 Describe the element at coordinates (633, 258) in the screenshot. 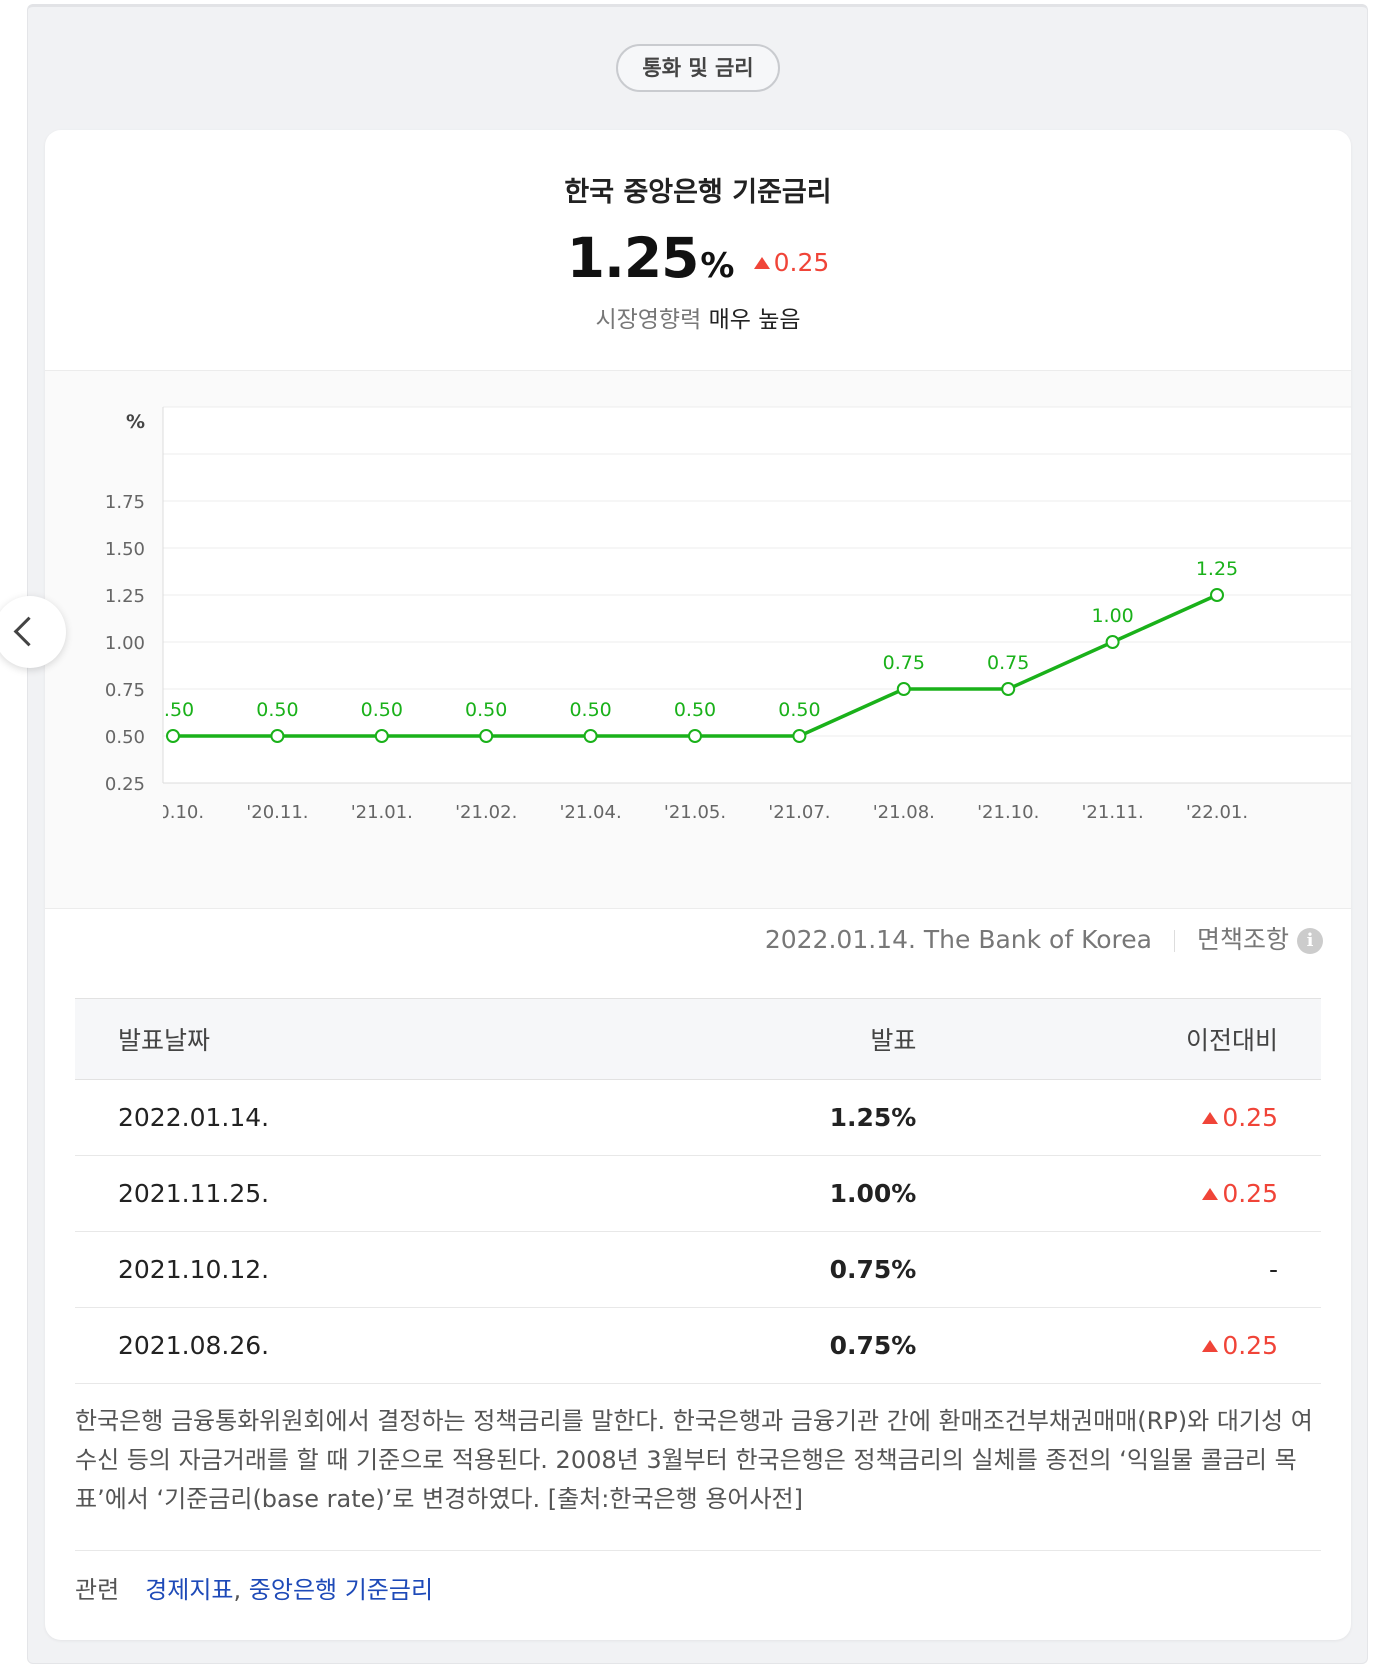

I see `current-value: 1.25` at that location.